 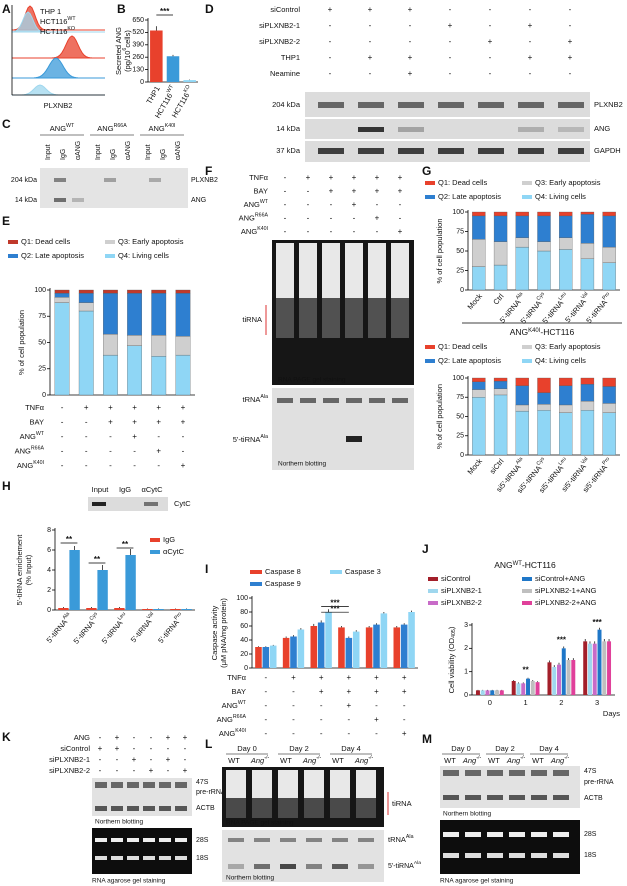 What do you see at coordinates (363, 571) in the screenshot?
I see `legend-label: Caspase 3` at bounding box center [363, 571].